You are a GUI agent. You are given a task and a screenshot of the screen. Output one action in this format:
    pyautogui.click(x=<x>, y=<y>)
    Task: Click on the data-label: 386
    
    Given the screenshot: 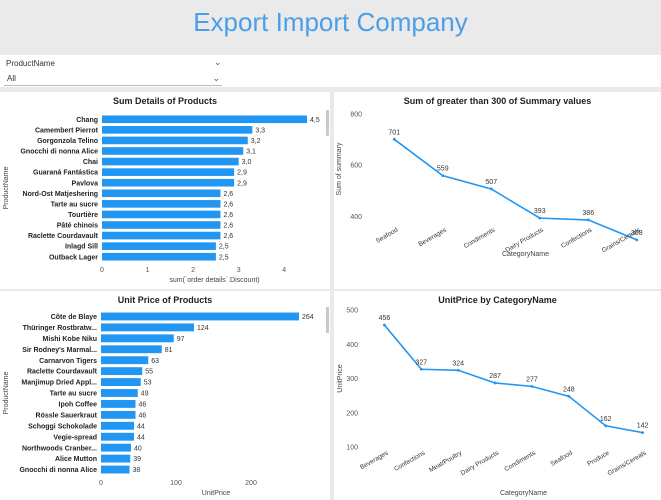 What is the action you would take?
    pyautogui.click(x=588, y=213)
    